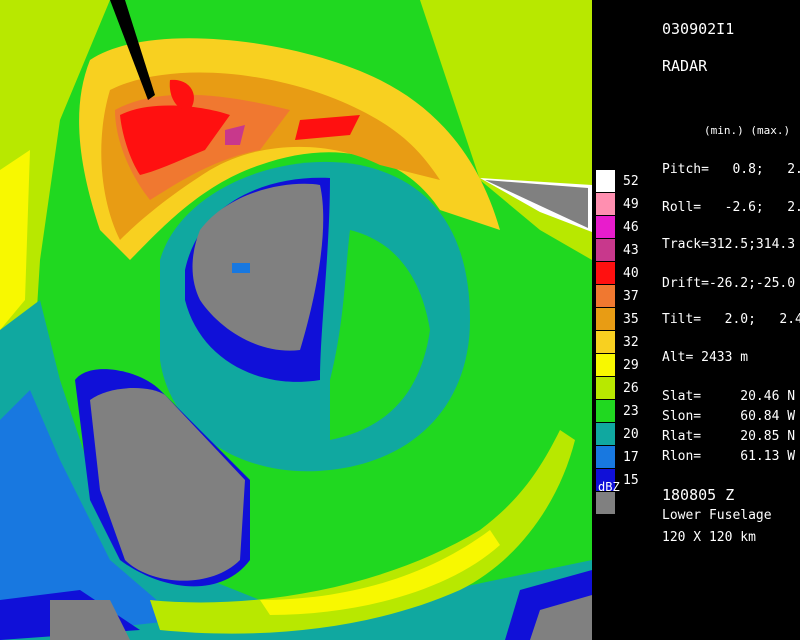 The width and height of the screenshot is (800, 640). What do you see at coordinates (631, 319) in the screenshot?
I see `legend-level-label: 35` at bounding box center [631, 319].